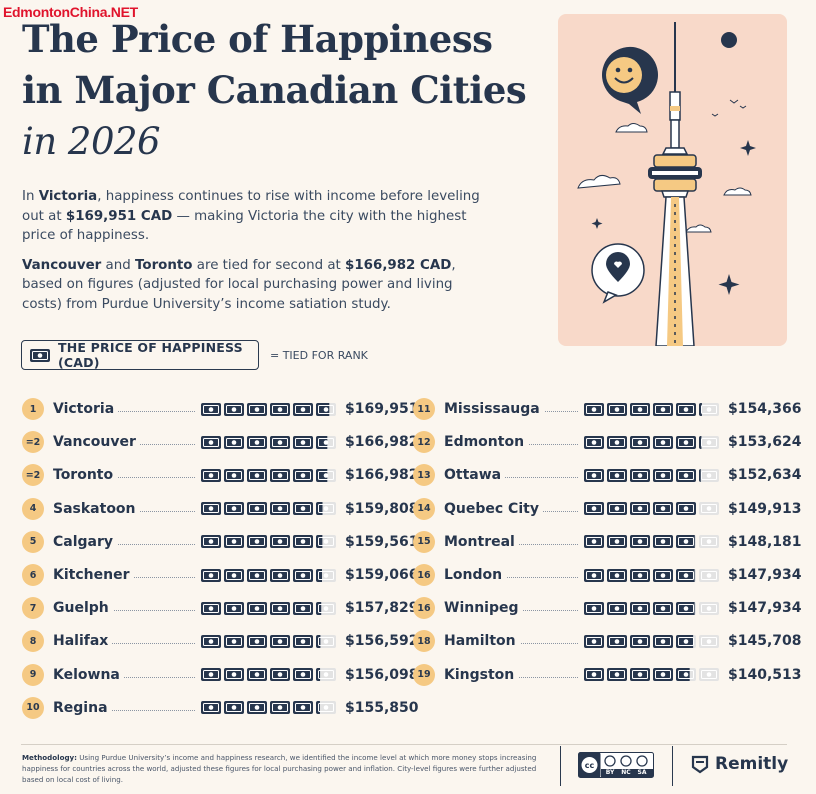 The image size is (816, 794). I want to click on ranking-row: 11 Mississauga $154,366, so click(607, 409).